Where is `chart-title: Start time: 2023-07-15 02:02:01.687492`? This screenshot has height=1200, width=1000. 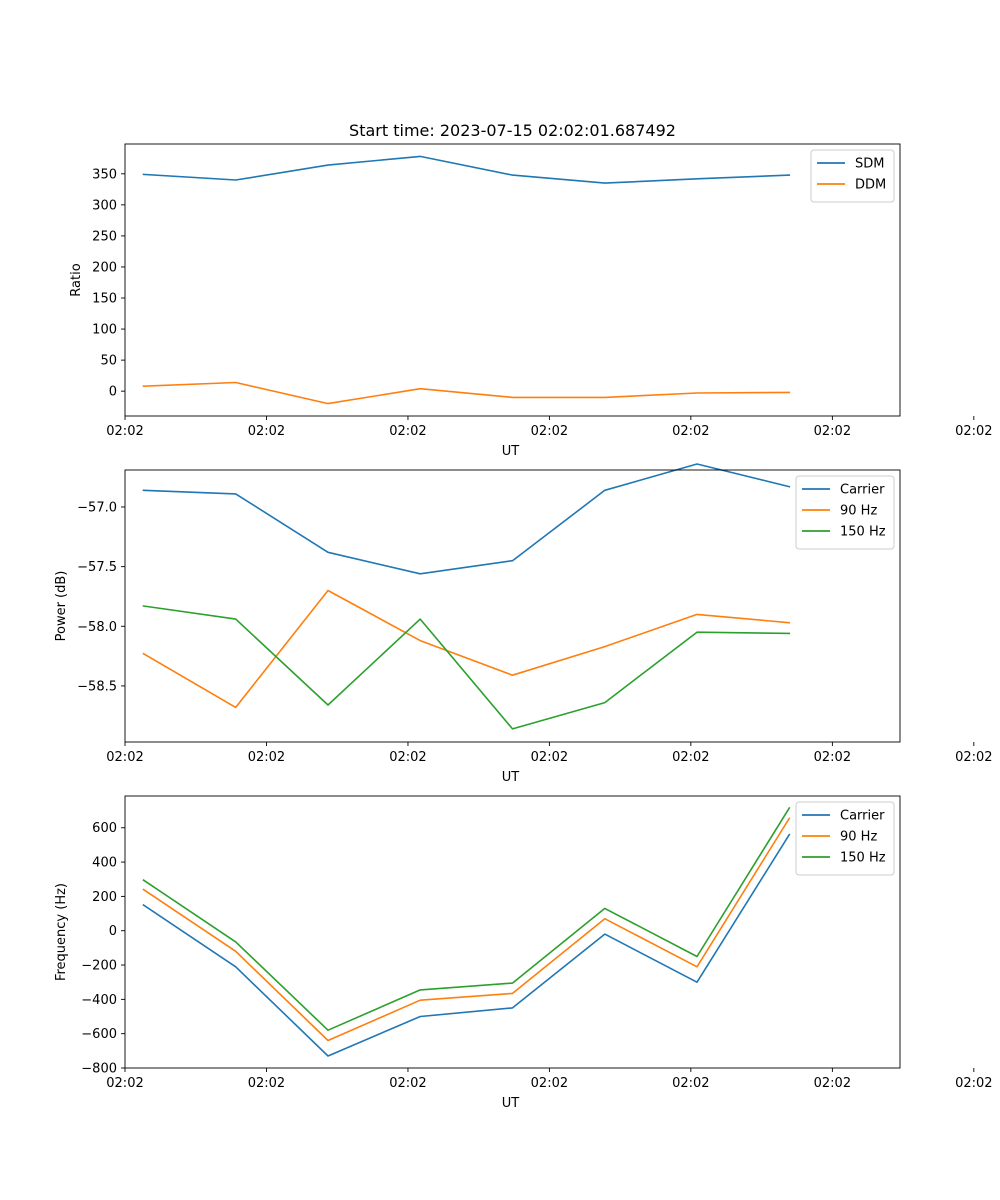 chart-title: Start time: 2023-07-15 02:02:01.687492 is located at coordinates (512, 130).